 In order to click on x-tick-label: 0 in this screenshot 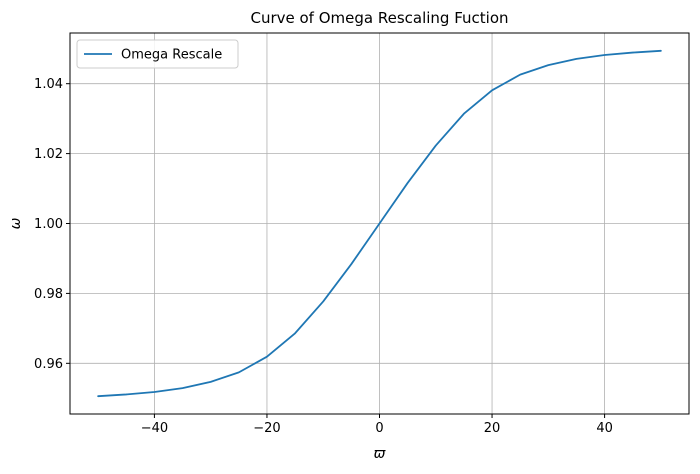, I will do `click(379, 428)`.